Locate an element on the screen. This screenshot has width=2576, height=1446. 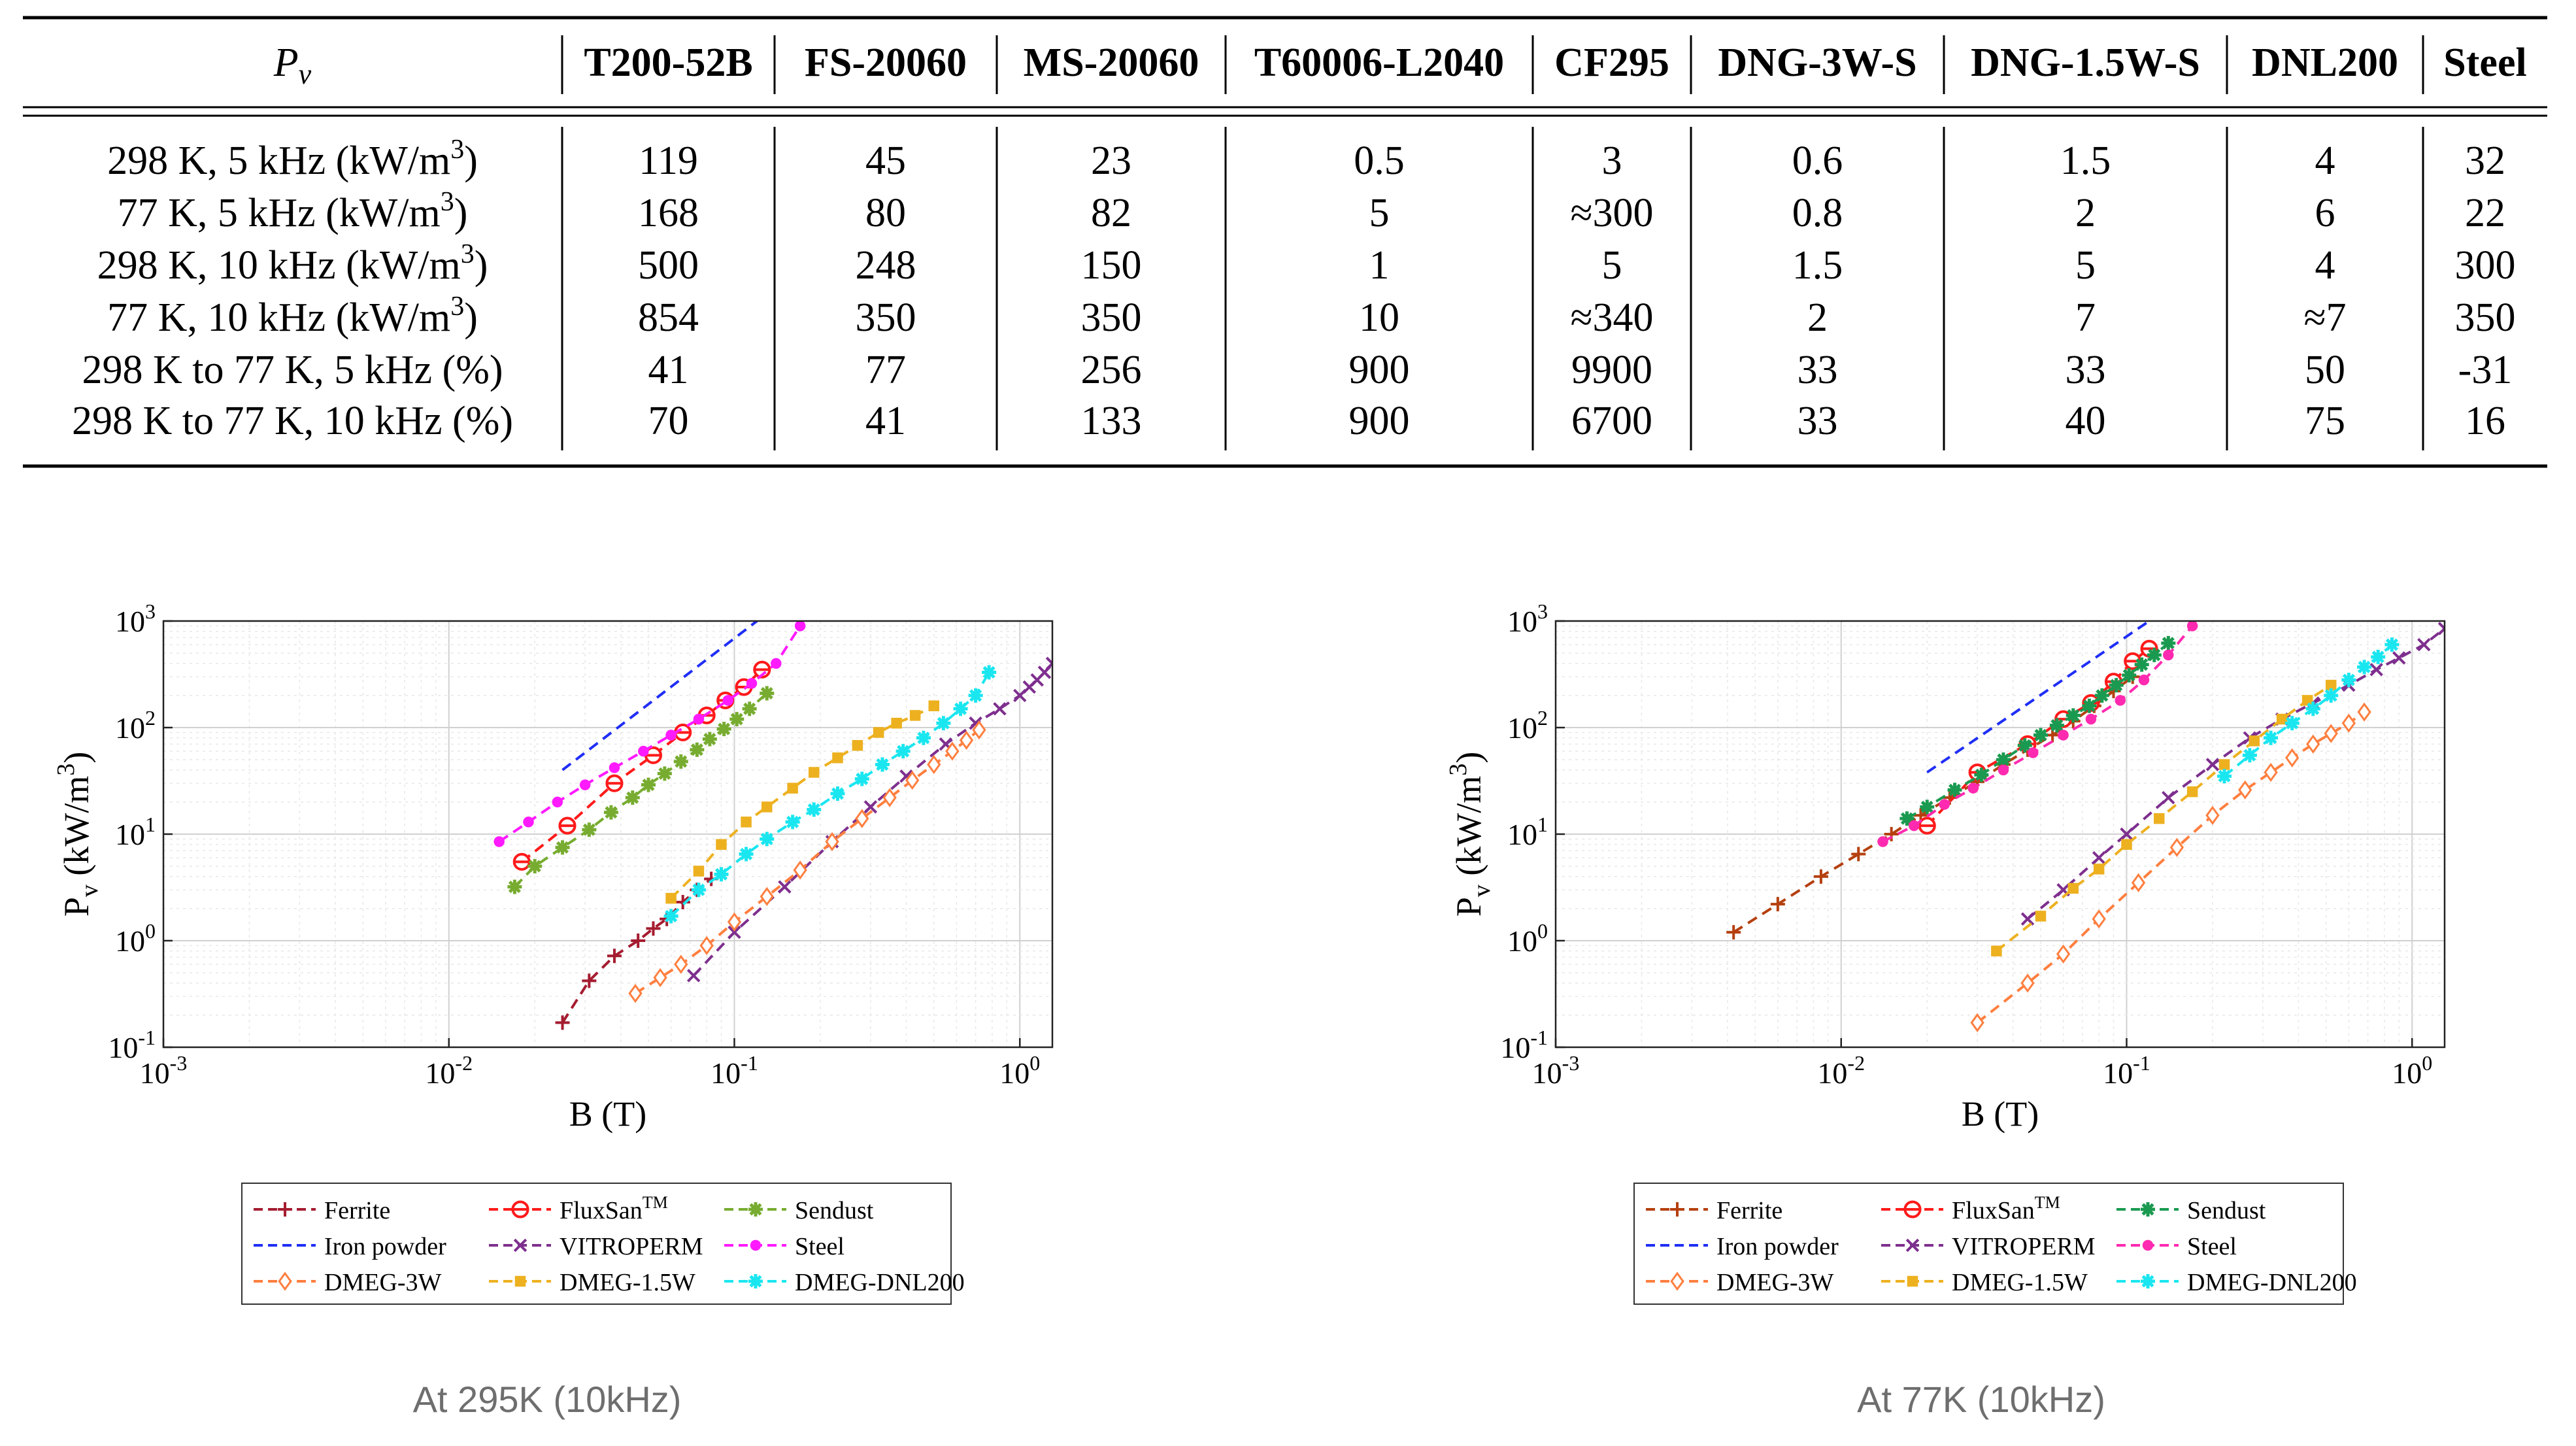
table-cell: -31 is located at coordinates (2486, 370).